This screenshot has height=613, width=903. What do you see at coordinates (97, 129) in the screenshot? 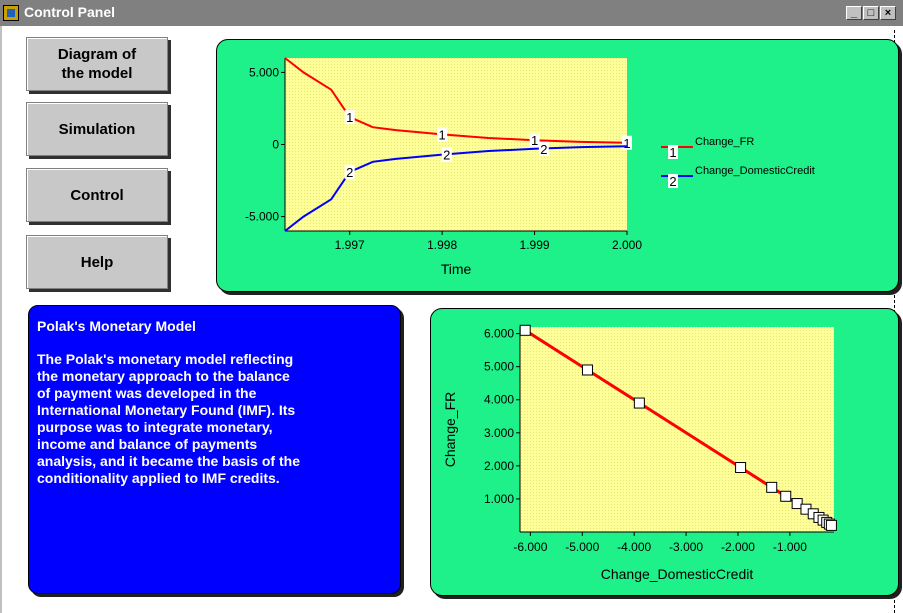
I see `simulation-button: Simulation` at bounding box center [97, 129].